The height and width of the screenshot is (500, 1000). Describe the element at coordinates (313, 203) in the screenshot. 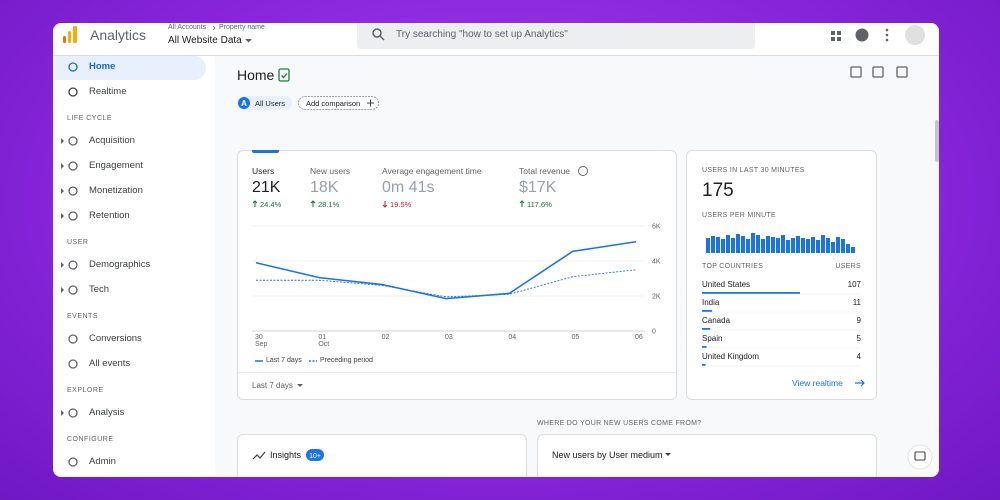

I see `trend-arrow` at that location.